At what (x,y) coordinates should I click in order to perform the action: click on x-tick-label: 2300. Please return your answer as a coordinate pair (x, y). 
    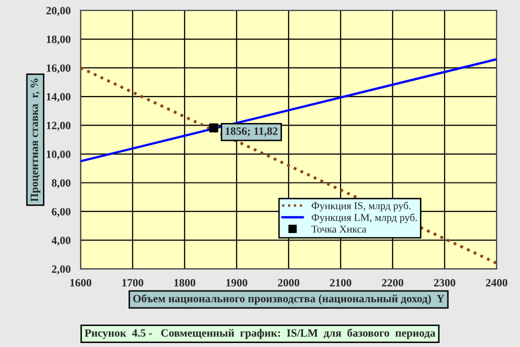
    Looking at the image, I should click on (445, 282).